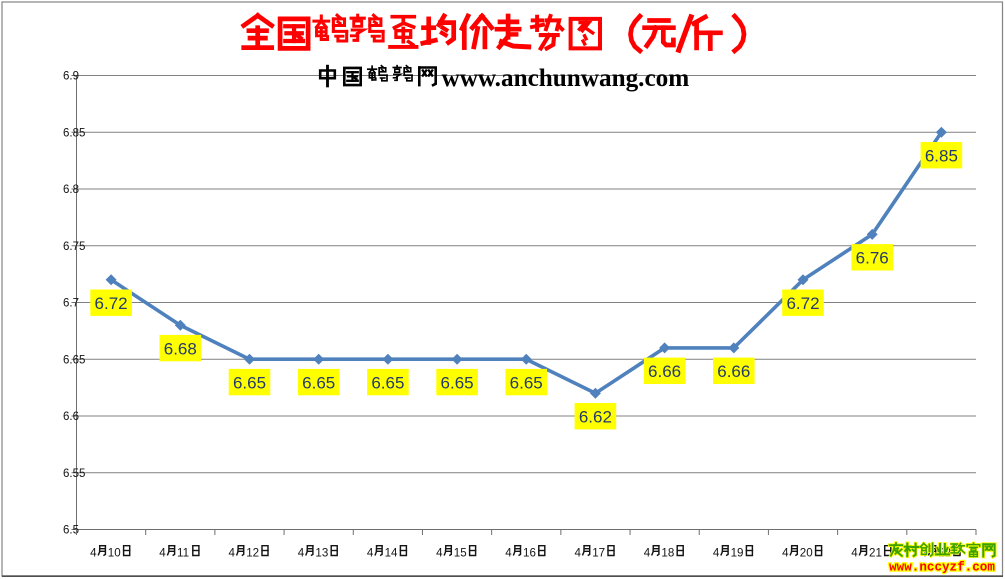 This screenshot has width=1005, height=579. Describe the element at coordinates (114, 552) in the screenshot. I see `svg-text: 10` at that location.